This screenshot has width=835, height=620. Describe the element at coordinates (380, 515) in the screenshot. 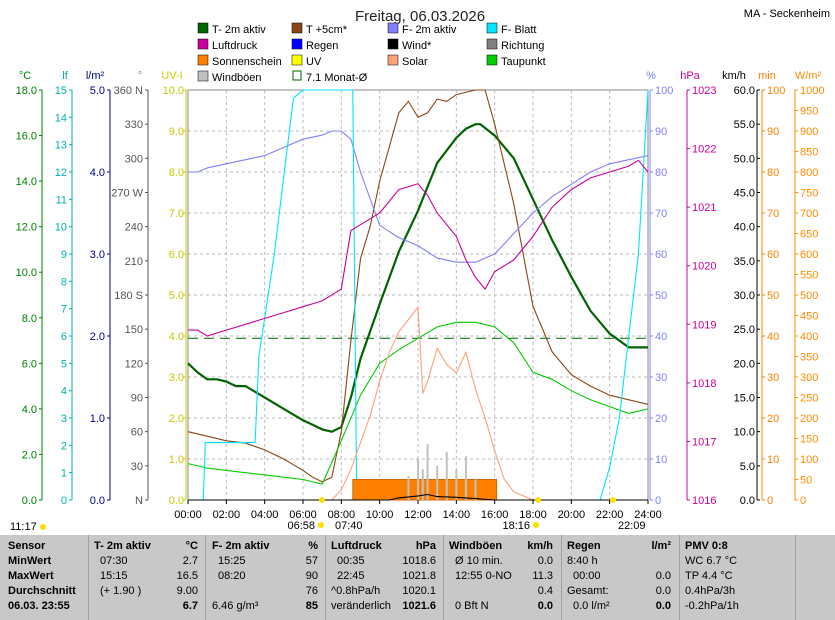

I see `x-tick-label: 10:00` at that location.